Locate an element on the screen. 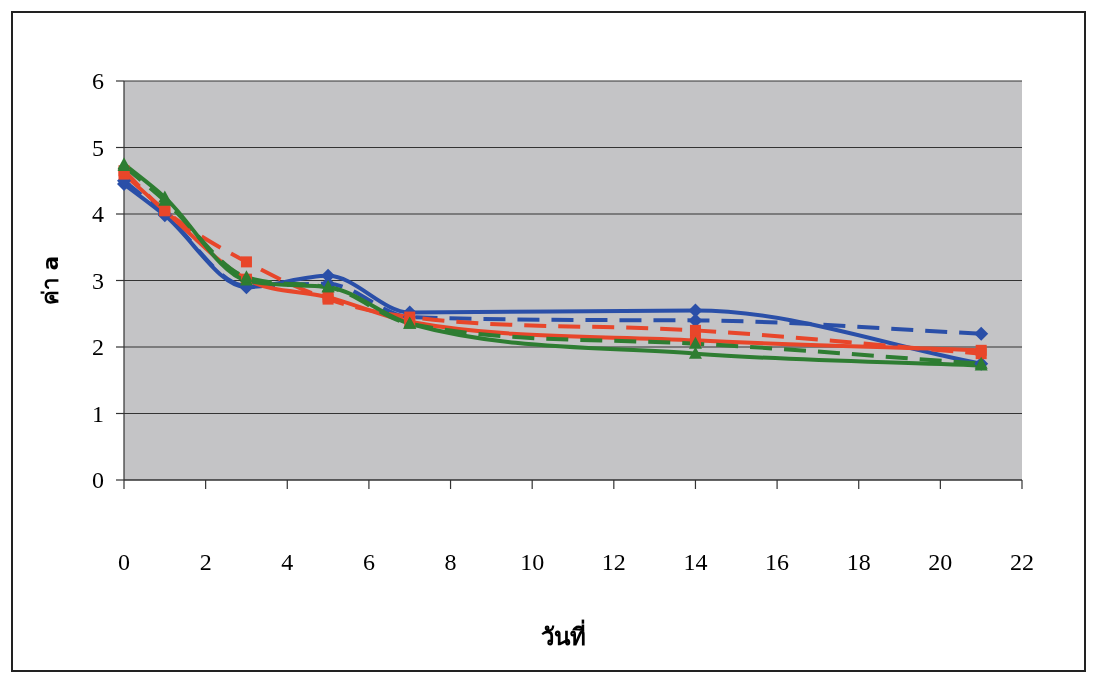 The image size is (1097, 683). x-tick-label: 6 is located at coordinates (368, 562).